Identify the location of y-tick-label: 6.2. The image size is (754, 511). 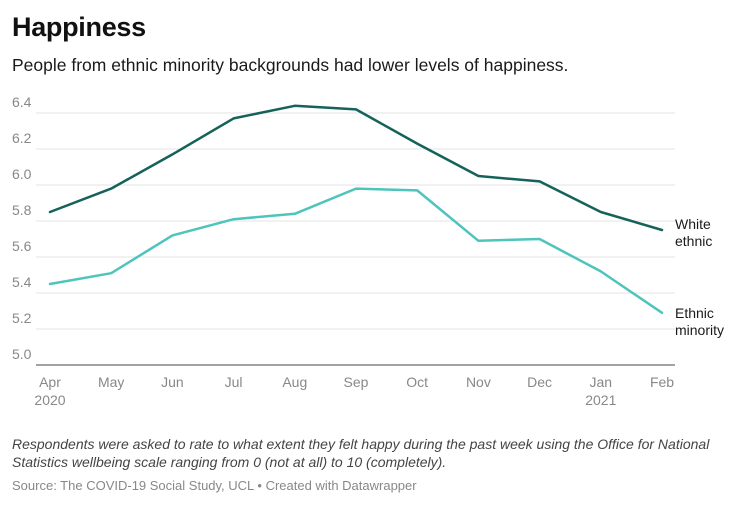
(22, 138).